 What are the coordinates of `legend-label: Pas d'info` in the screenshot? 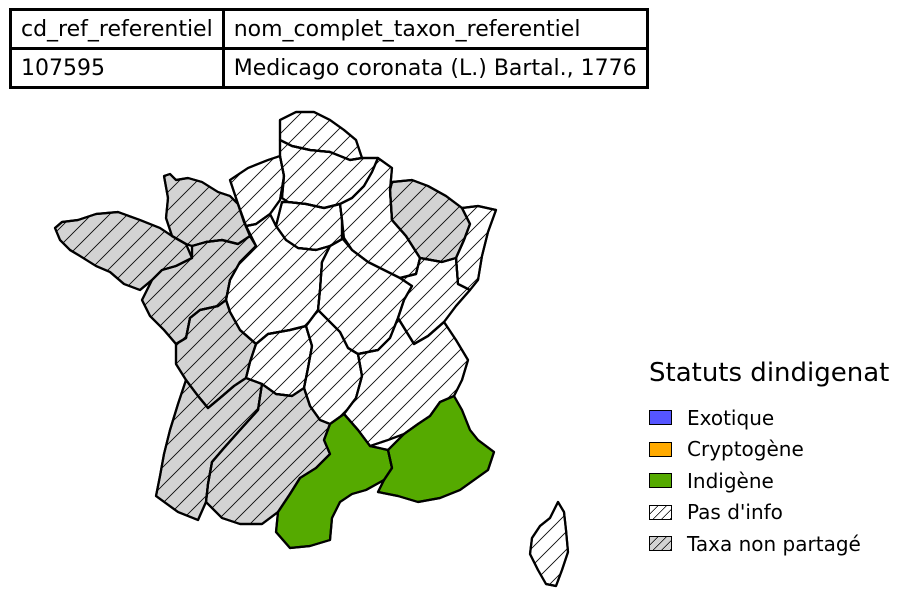 It's located at (735, 512).